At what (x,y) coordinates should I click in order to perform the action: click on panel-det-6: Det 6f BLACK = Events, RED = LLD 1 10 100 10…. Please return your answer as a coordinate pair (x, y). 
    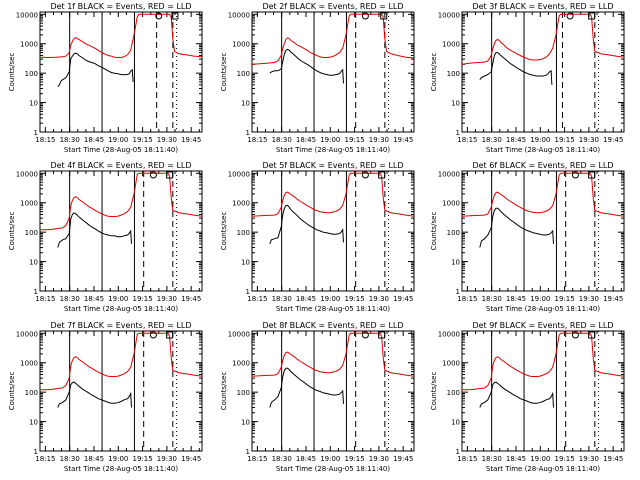
    Looking at the image, I should click on (527, 237).